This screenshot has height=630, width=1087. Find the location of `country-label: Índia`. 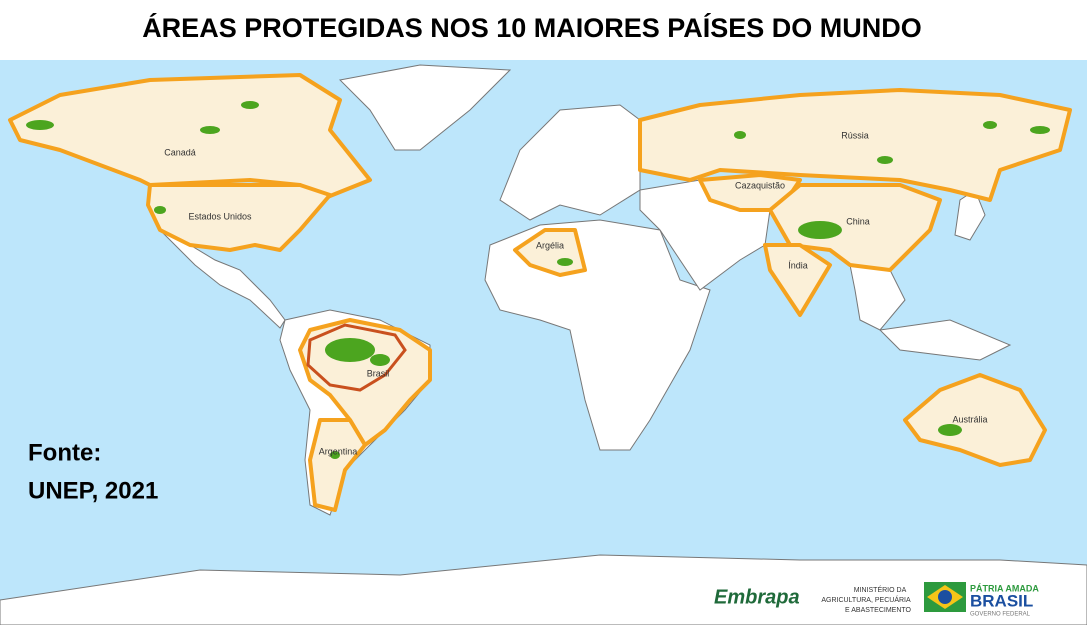

country-label: Índia is located at coordinates (798, 265).